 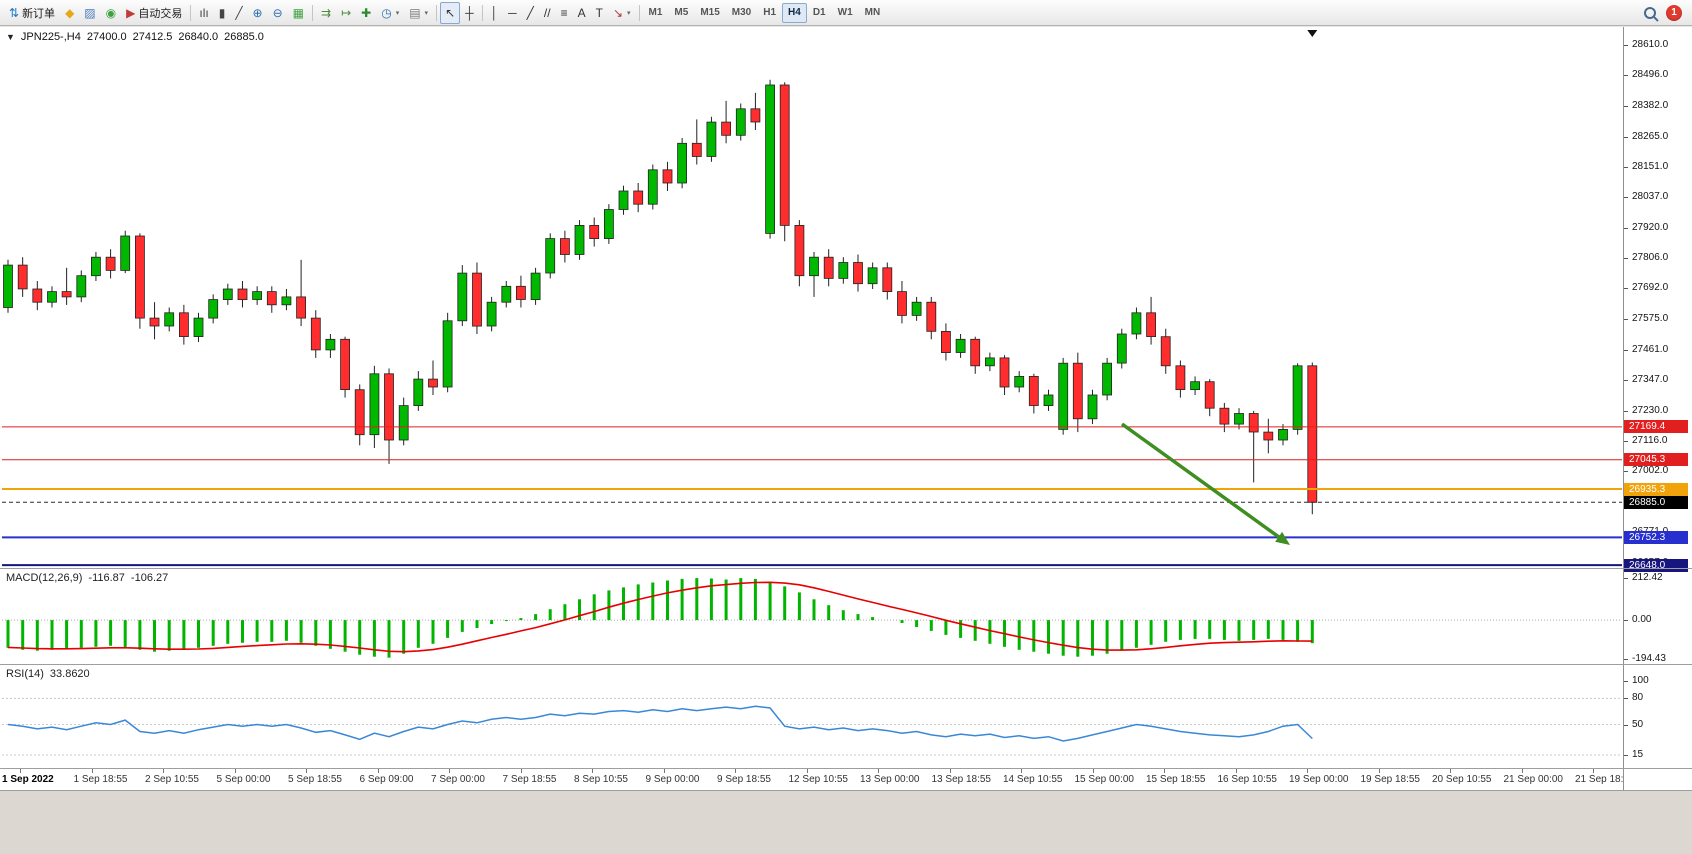 I want to click on candlestick-chart-button: ▮, so click(x=222, y=13).